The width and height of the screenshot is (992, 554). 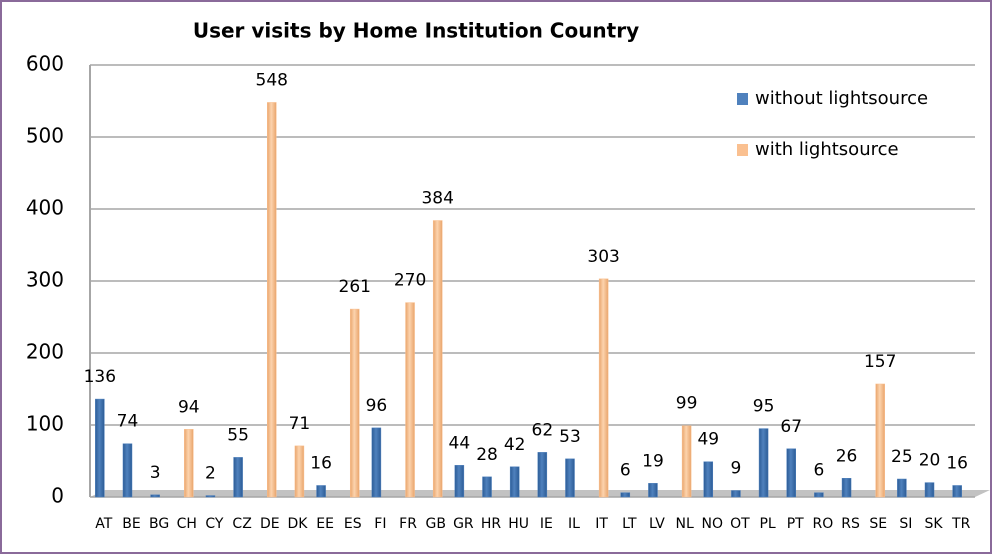 I want to click on y-tick-label: 200, so click(x=45, y=352).